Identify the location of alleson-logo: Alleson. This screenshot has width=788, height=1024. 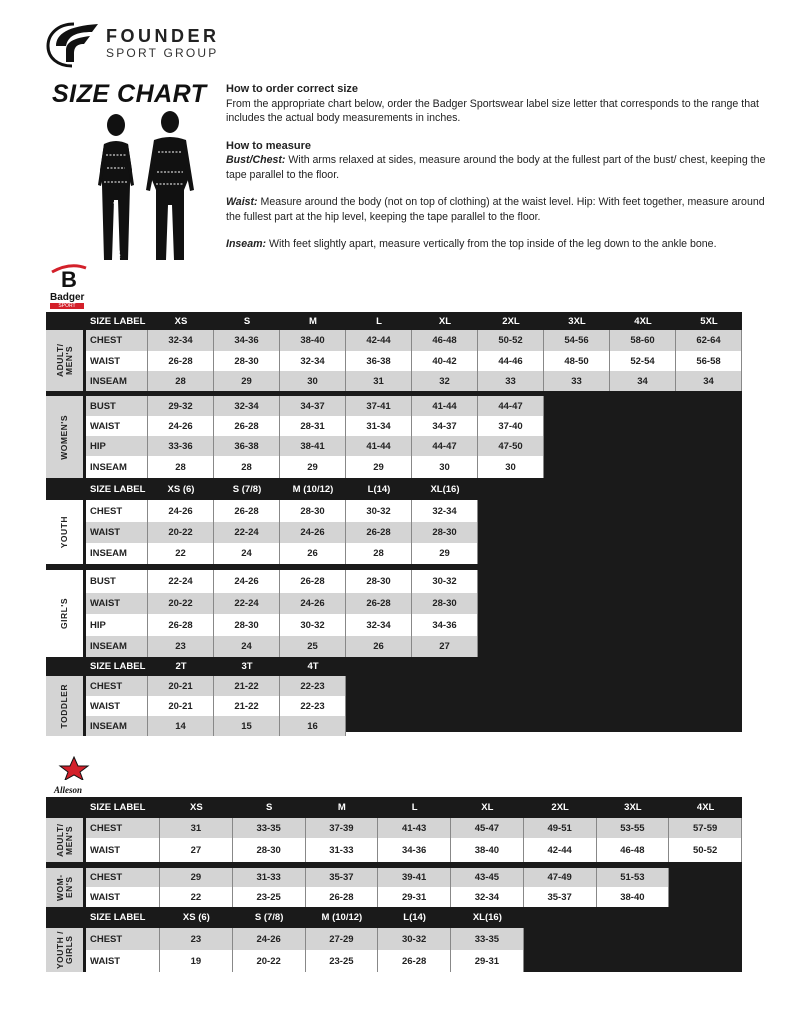
(79, 775).